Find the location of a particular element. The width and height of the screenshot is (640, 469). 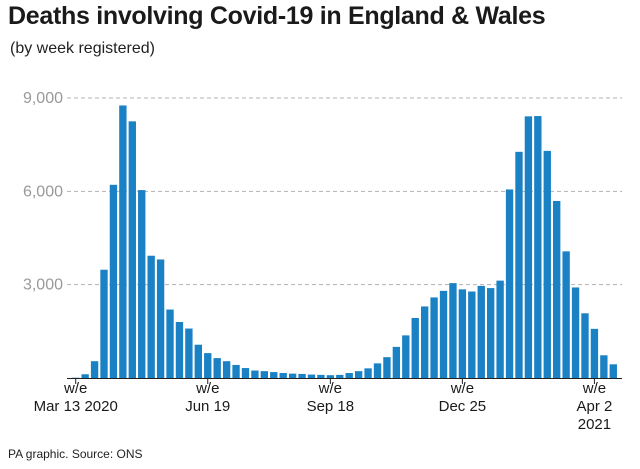

x-axis is located at coordinates (344, 381).